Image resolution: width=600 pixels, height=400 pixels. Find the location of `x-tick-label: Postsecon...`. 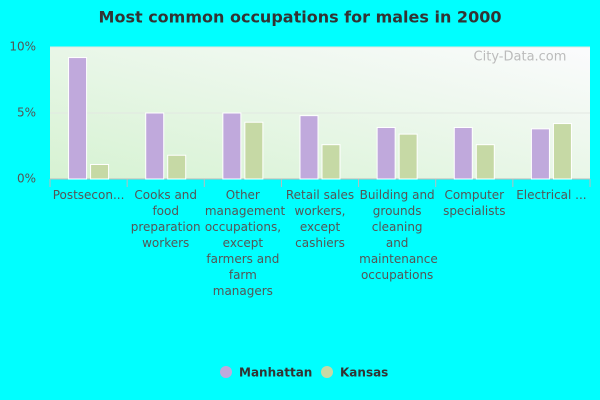

x-tick-label: Postsecon... is located at coordinates (88, 195).